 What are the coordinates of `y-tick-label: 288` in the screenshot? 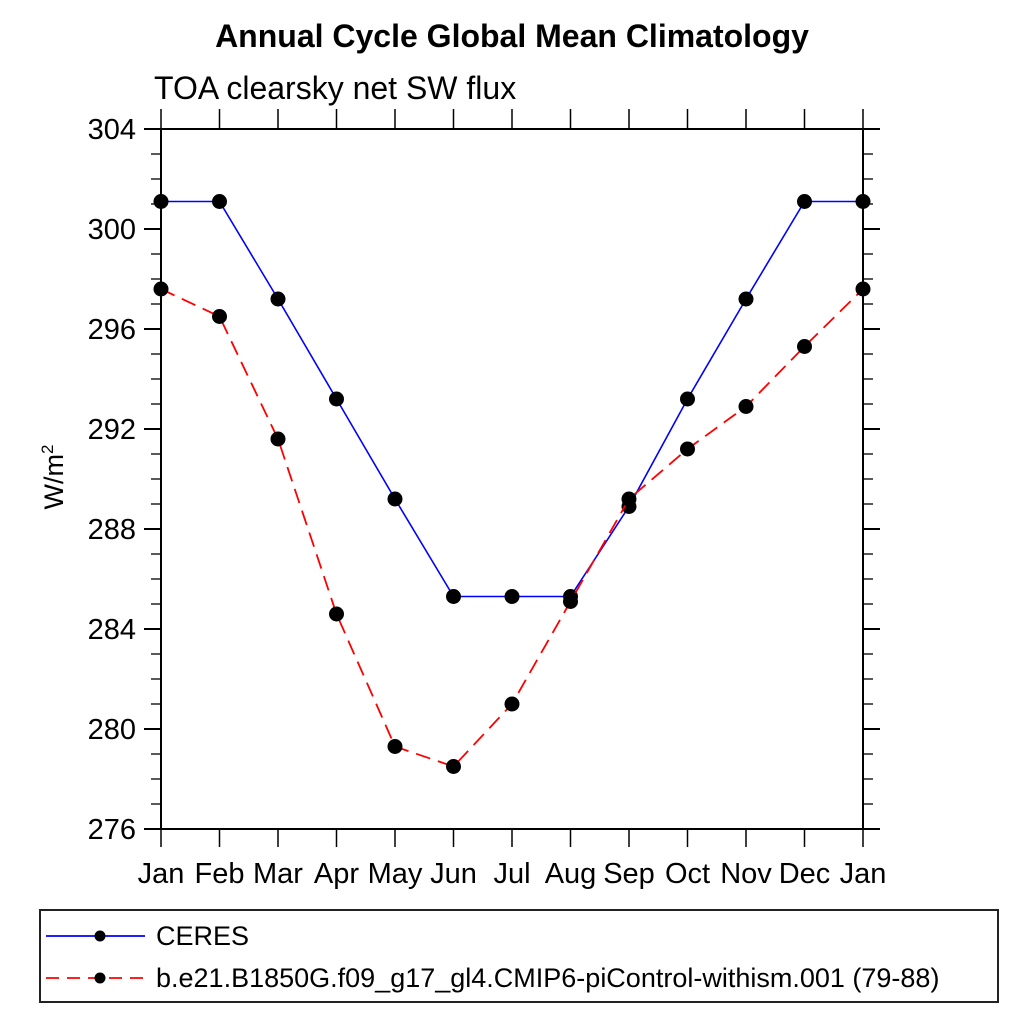 It's located at (112, 530).